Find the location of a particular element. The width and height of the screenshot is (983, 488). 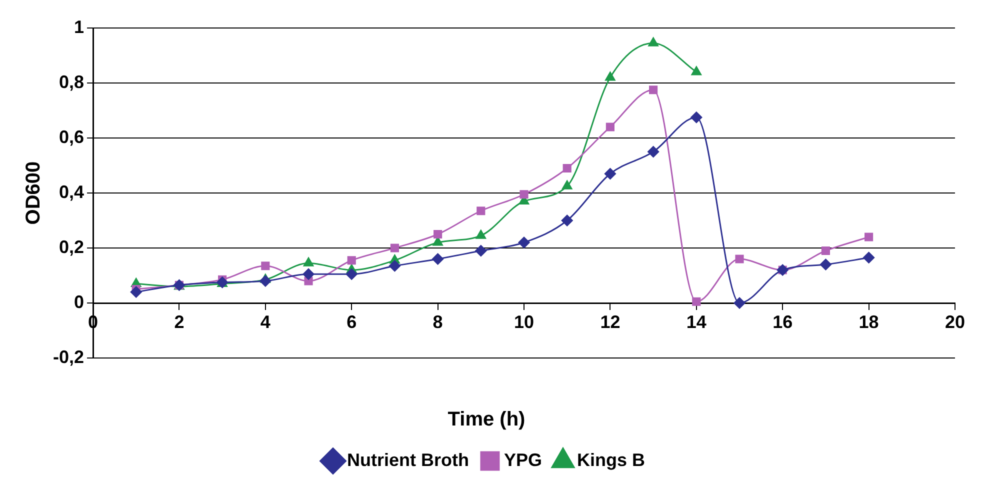

y-tick-label: 0,2 is located at coordinates (71, 246).